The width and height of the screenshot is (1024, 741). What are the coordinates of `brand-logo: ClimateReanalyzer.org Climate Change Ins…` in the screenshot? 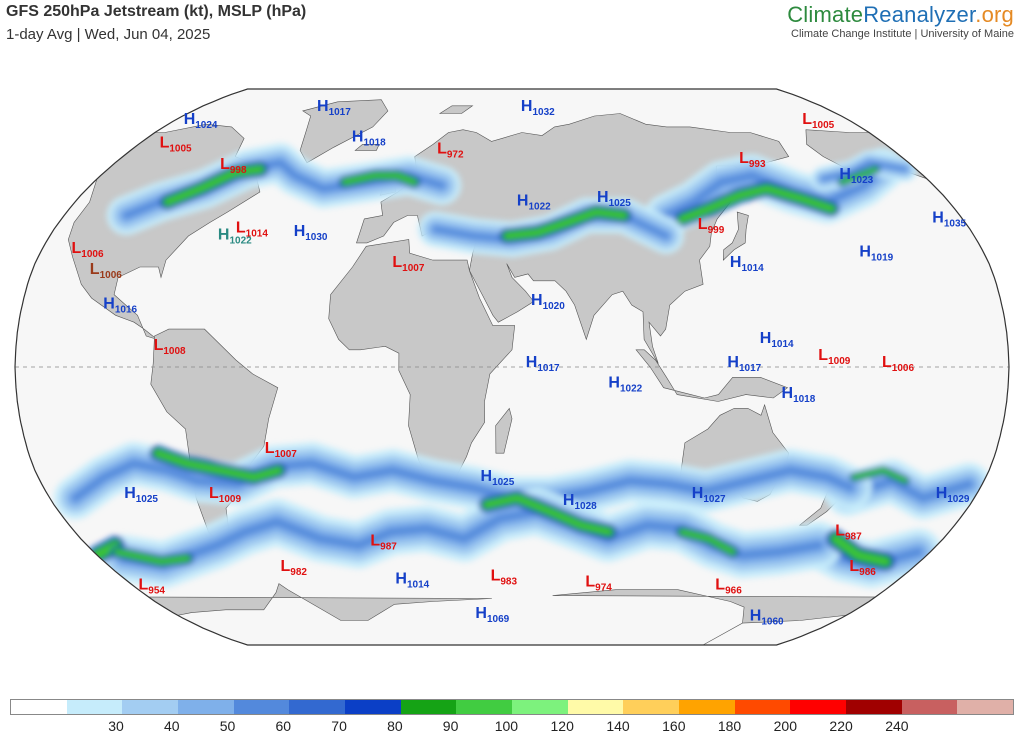 It's located at (900, 21).